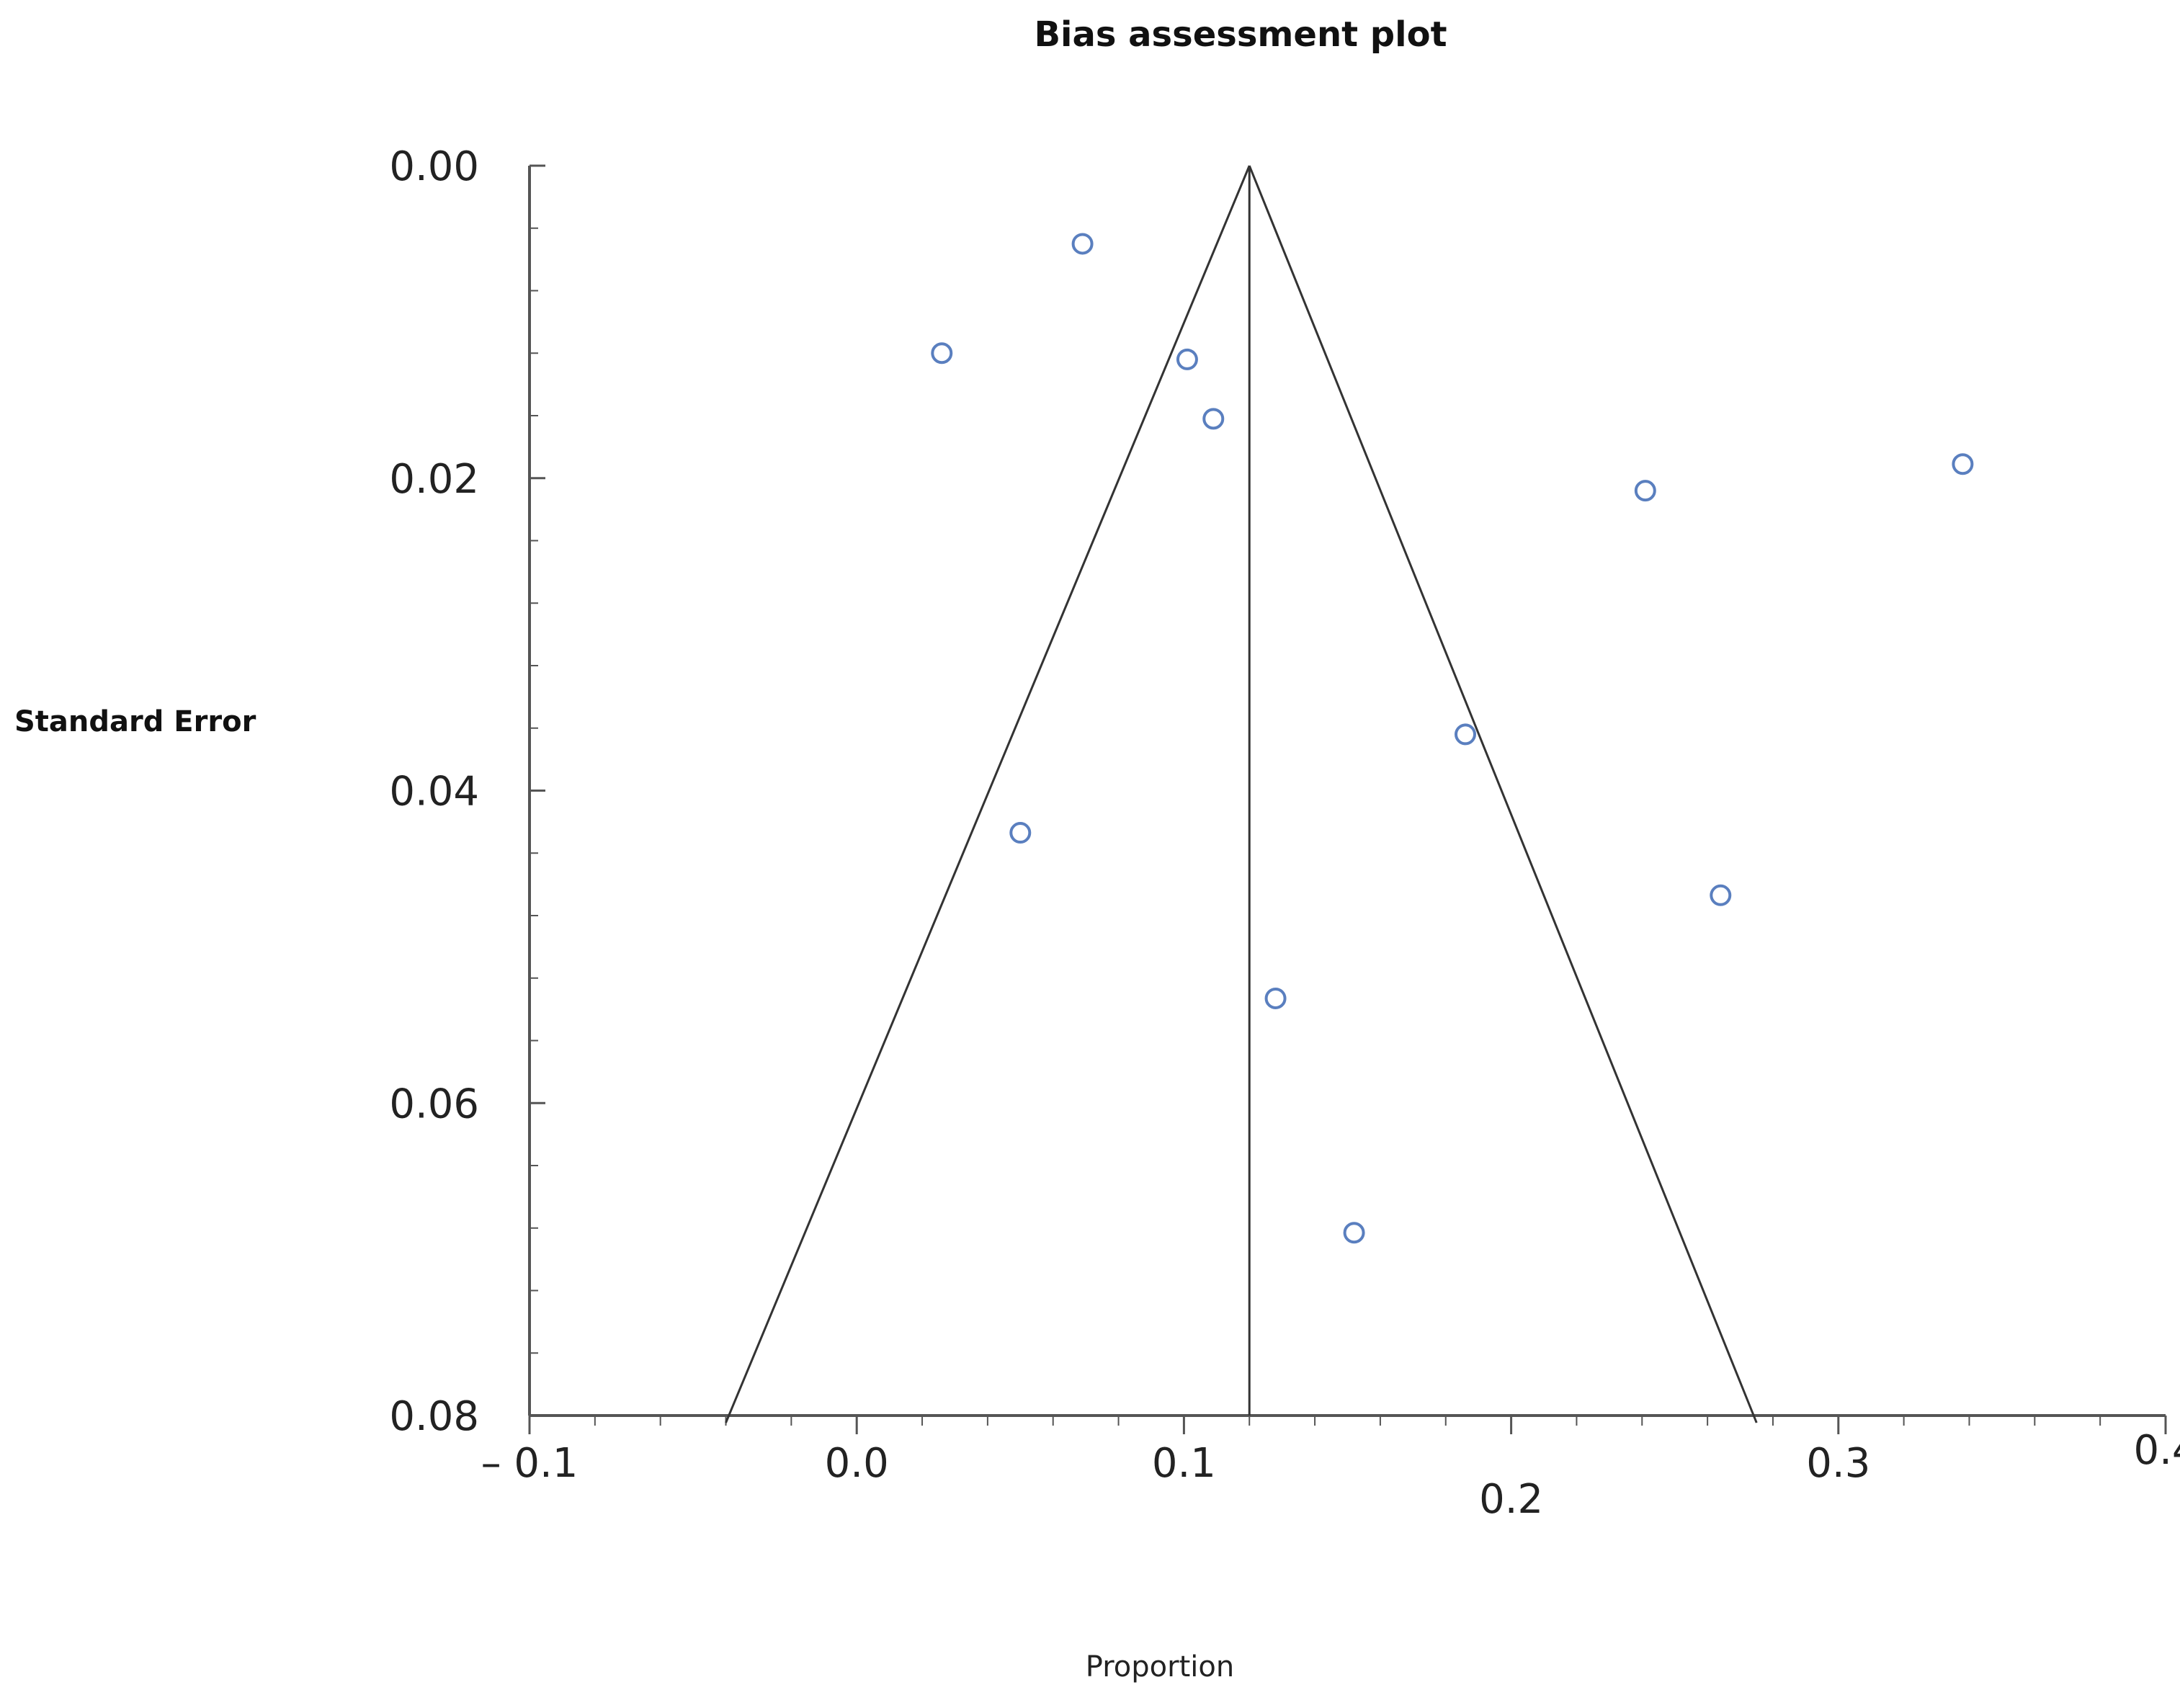 The height and width of the screenshot is (1708, 2180). I want to click on y-tick-label: 0.02, so click(434, 479).